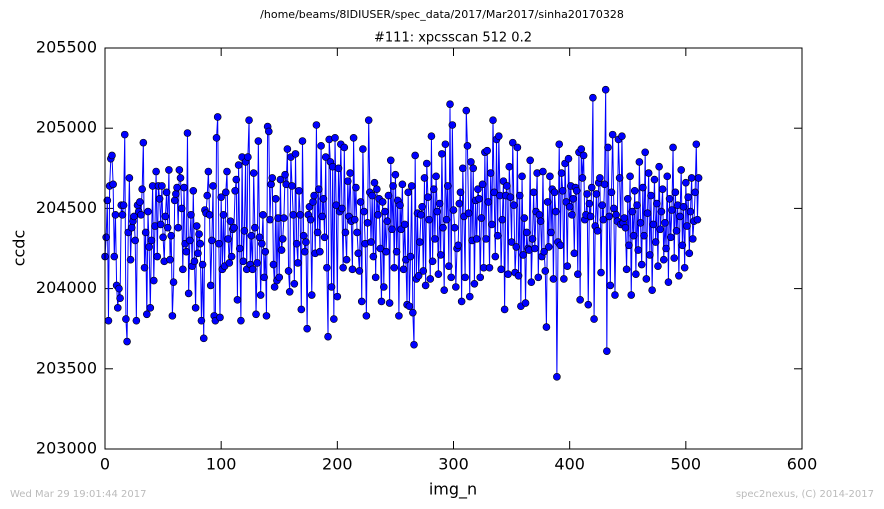  What do you see at coordinates (66, 47) in the screenshot?
I see `y-tick-label: 205500` at bounding box center [66, 47].